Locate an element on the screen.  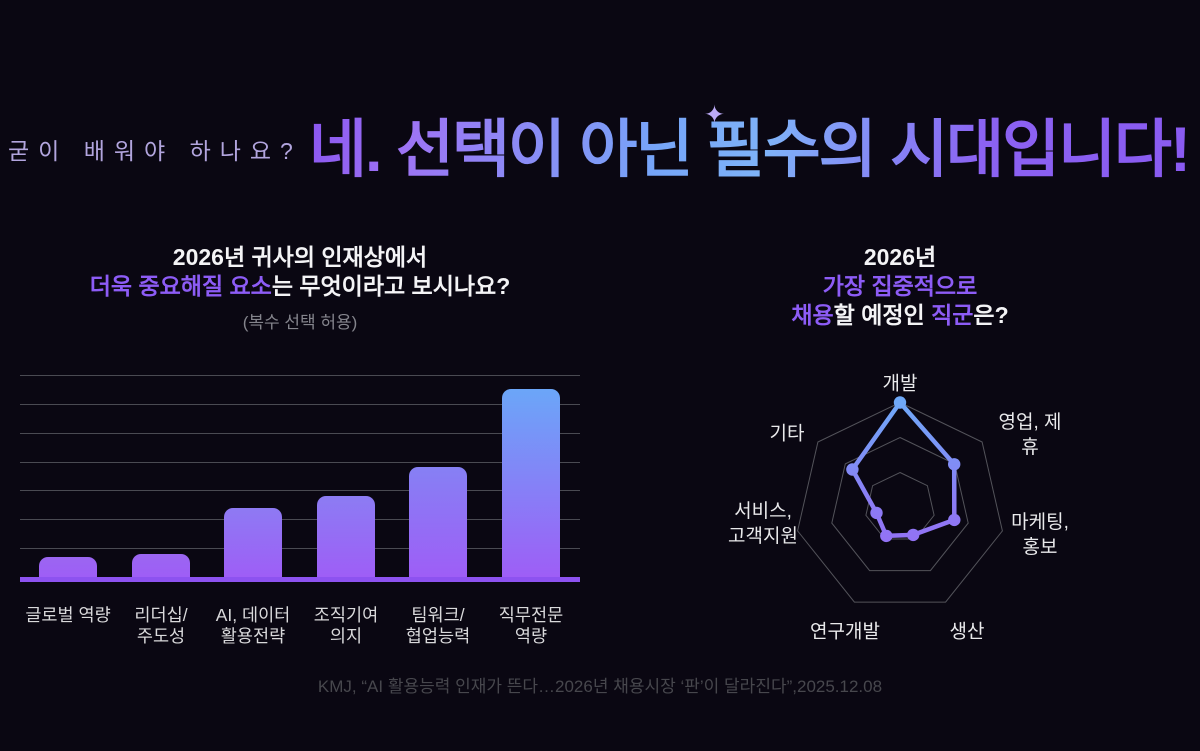
page-title: 네. 선택이 아닌 필수의 시대입니다! is located at coordinates (749, 144).